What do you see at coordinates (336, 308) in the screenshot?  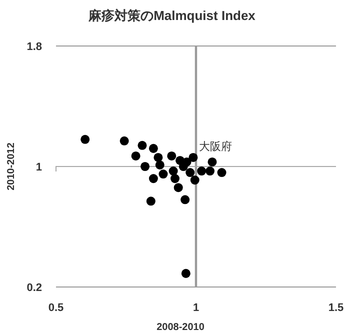 I see `x-tick-label: 1.5` at bounding box center [336, 308].